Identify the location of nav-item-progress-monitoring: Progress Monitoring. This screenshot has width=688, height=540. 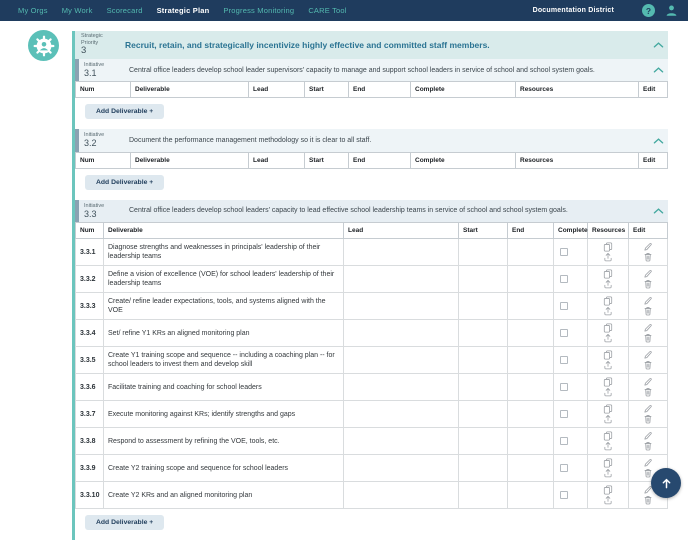
(259, 10).